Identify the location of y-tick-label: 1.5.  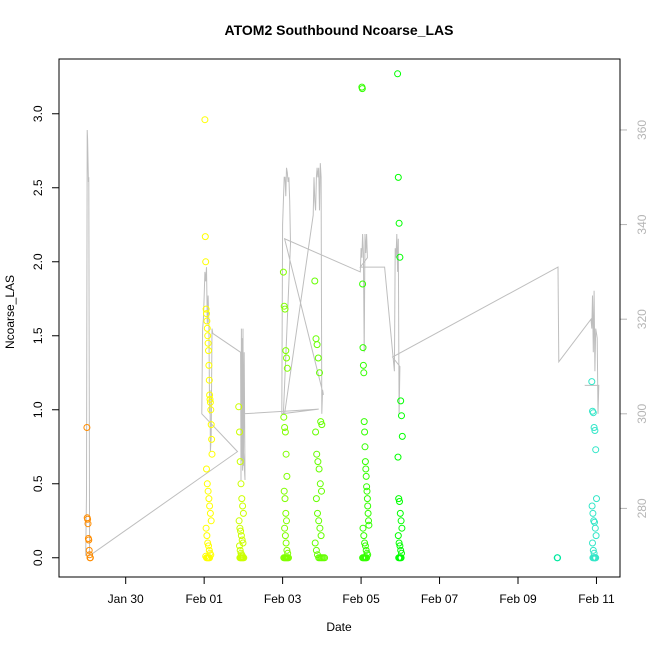
(38, 335).